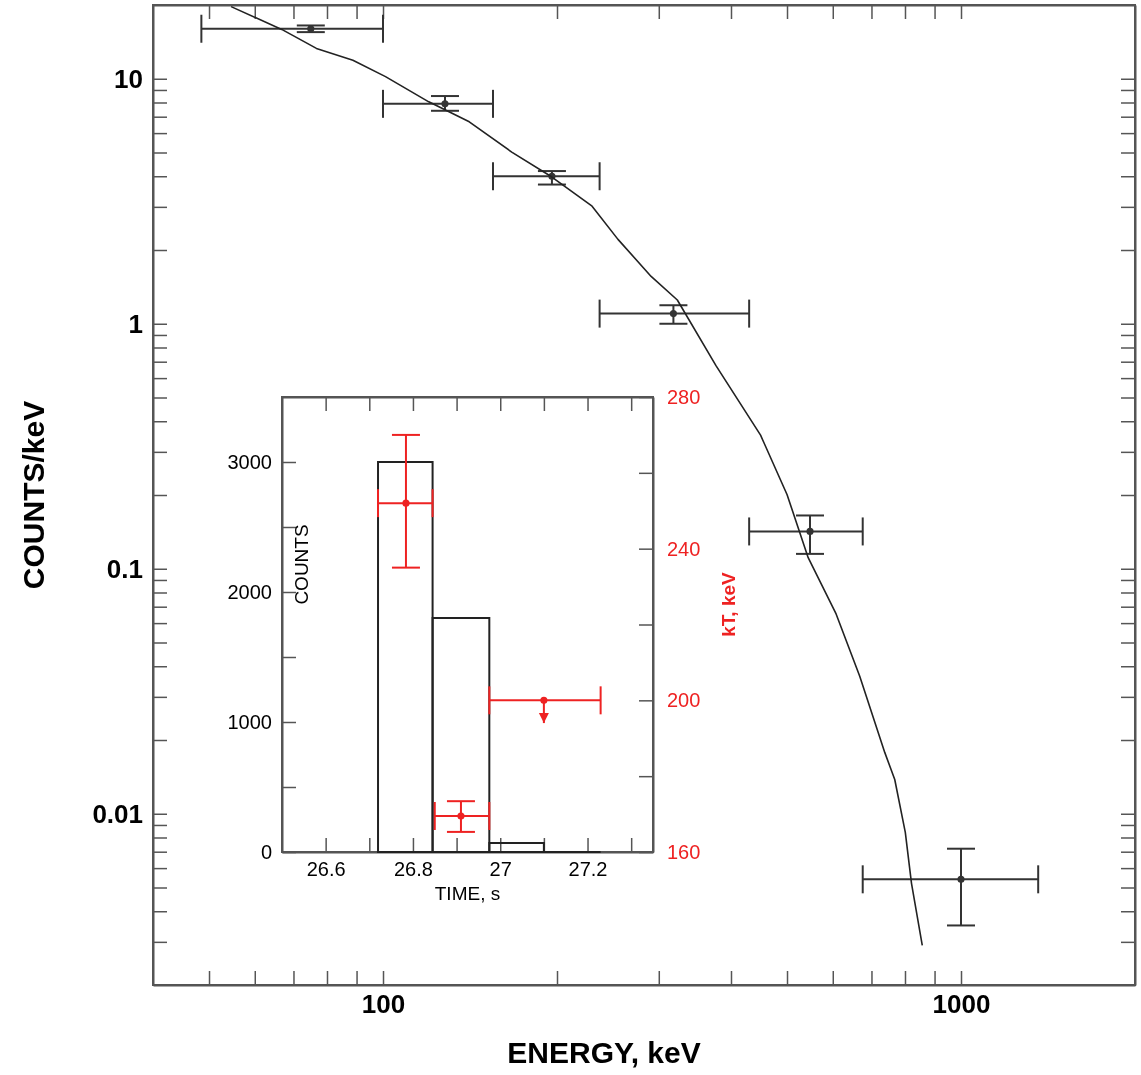  Describe the element at coordinates (684, 700) in the screenshot. I see `y2-tick-label: 200` at that location.